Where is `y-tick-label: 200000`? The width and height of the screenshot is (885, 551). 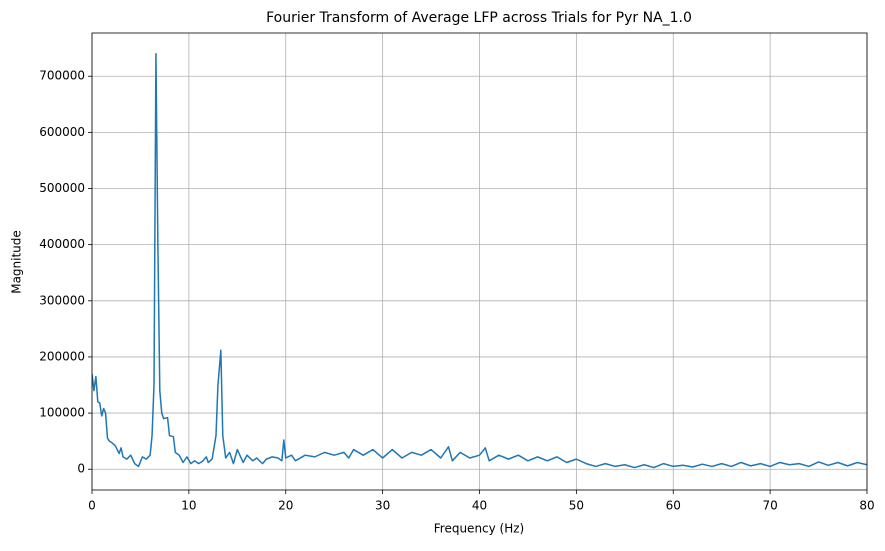 y-tick-label: 200000 is located at coordinates (62, 356).